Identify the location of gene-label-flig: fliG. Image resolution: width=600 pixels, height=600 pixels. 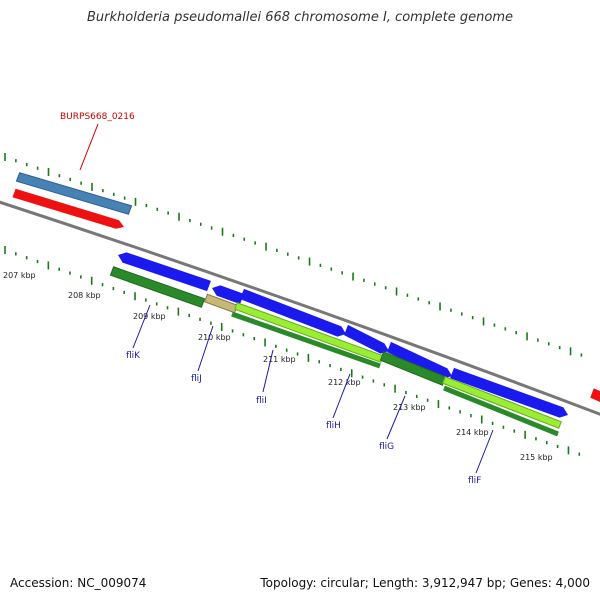
(386, 447).